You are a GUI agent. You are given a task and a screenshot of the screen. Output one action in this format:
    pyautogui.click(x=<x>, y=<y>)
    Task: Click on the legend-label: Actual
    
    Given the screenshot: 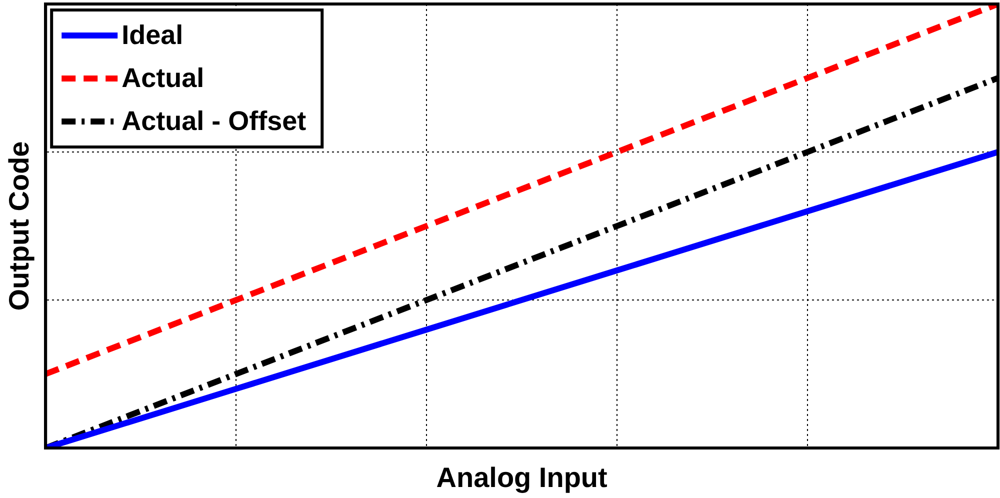 What is the action you would take?
    pyautogui.click(x=163, y=77)
    